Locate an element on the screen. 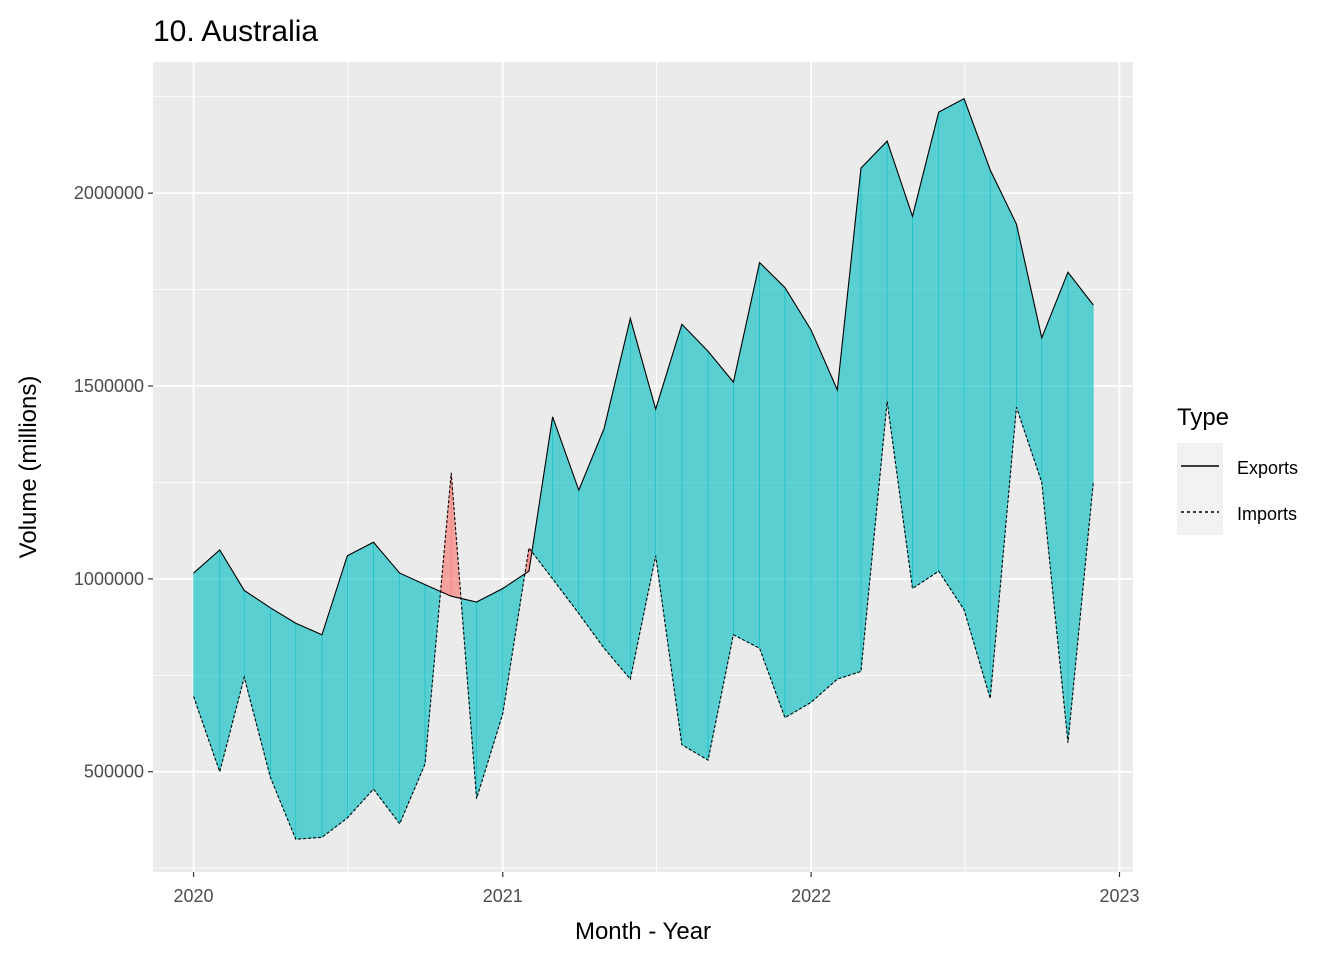 The height and width of the screenshot is (960, 1344). x-tick-label: 2020 is located at coordinates (194, 896).